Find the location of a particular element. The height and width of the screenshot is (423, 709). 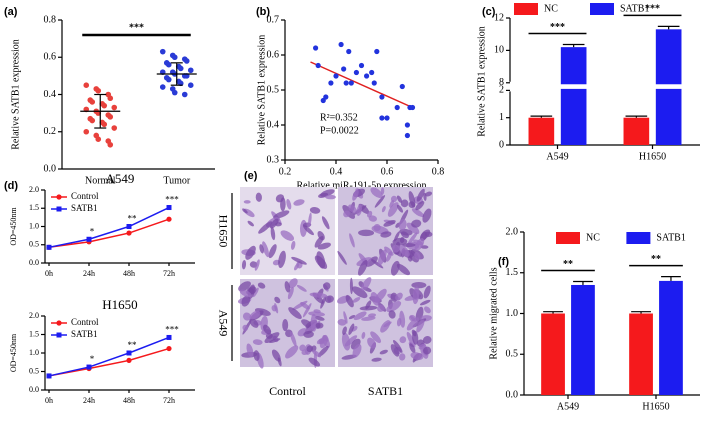

y-axis-label: OD=450nm is located at coordinates (13, 226).